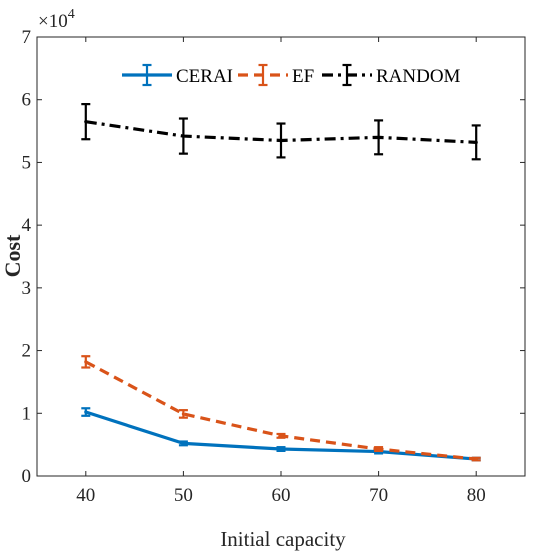  Describe the element at coordinates (27, 37) in the screenshot. I see `y-tick-label: 7` at that location.